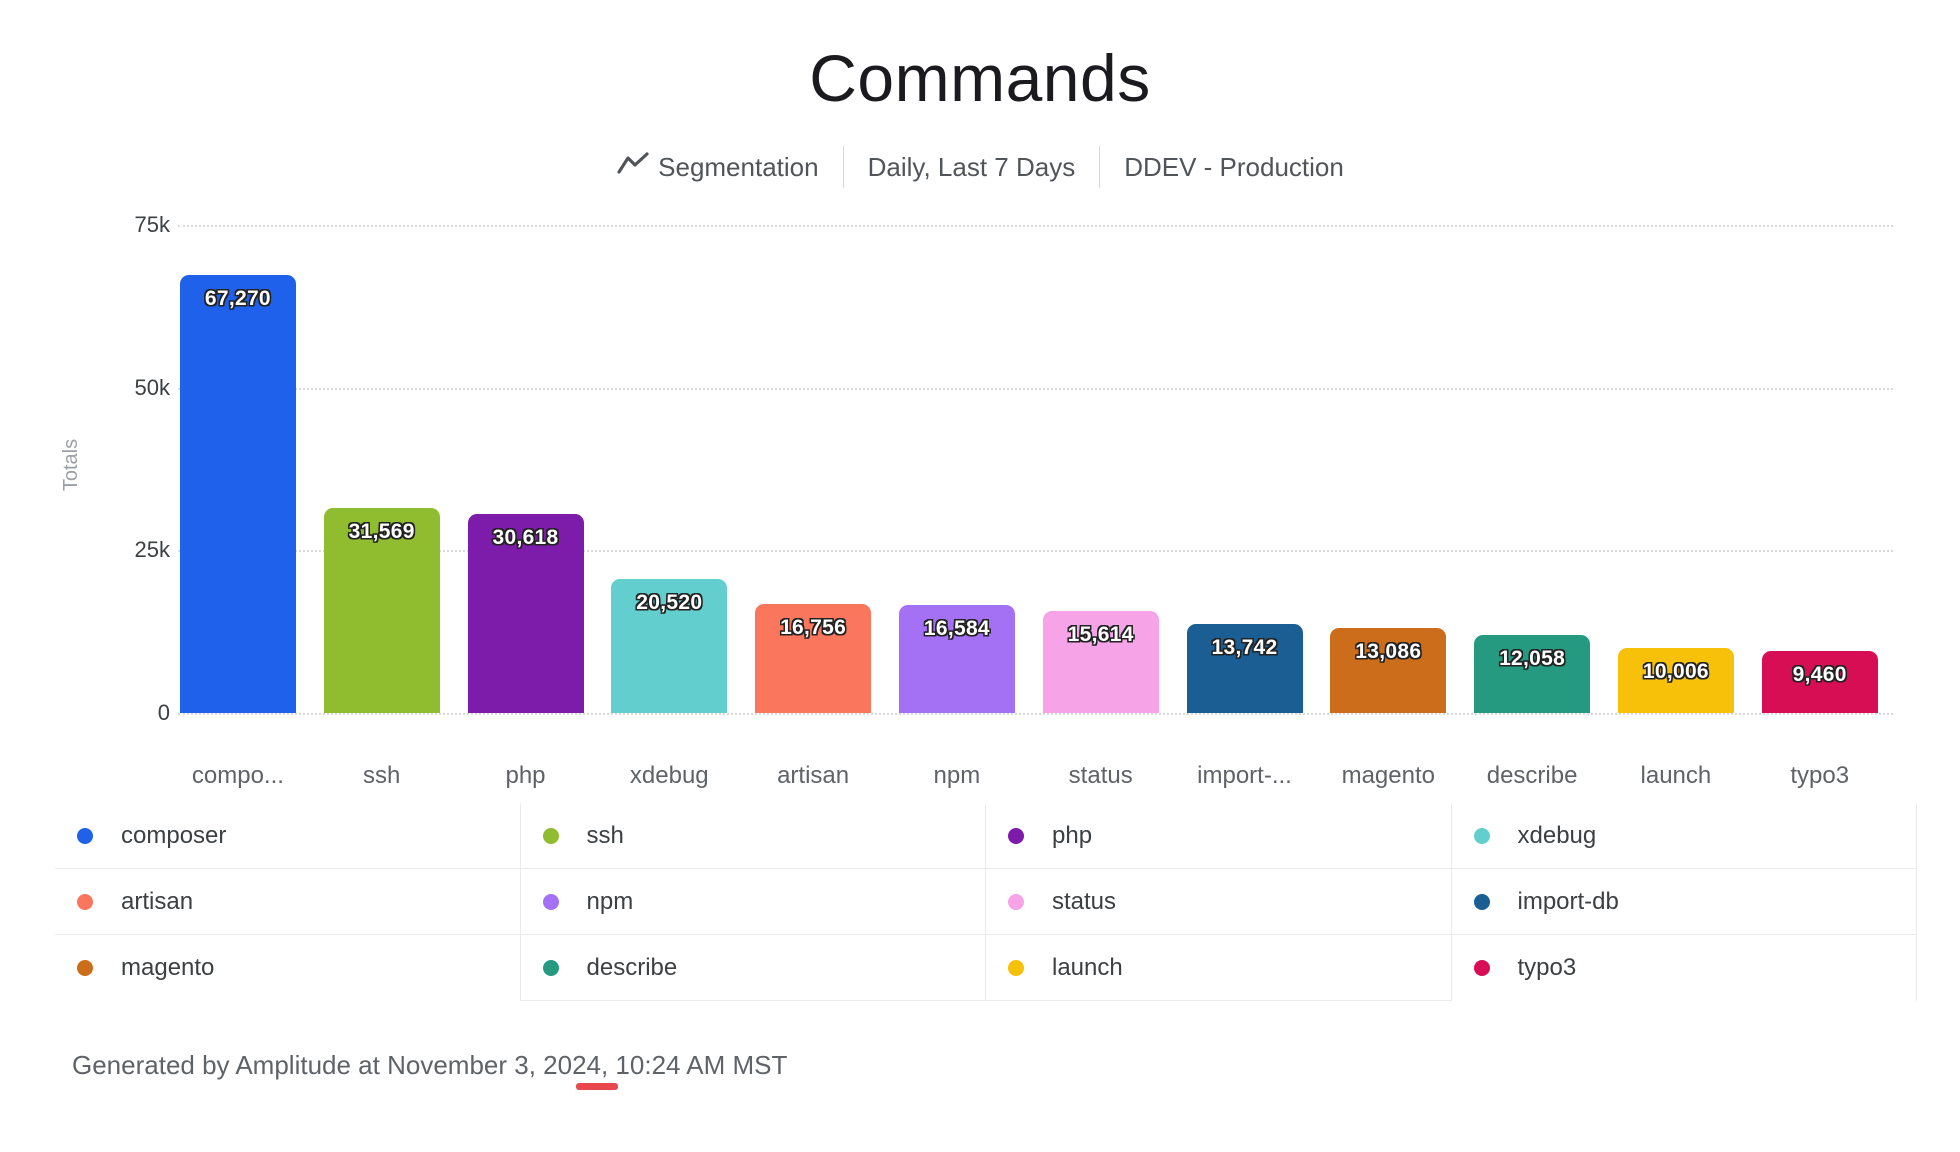 The height and width of the screenshot is (1152, 1960). What do you see at coordinates (1087, 967) in the screenshot?
I see `legend-item-label: launch` at bounding box center [1087, 967].